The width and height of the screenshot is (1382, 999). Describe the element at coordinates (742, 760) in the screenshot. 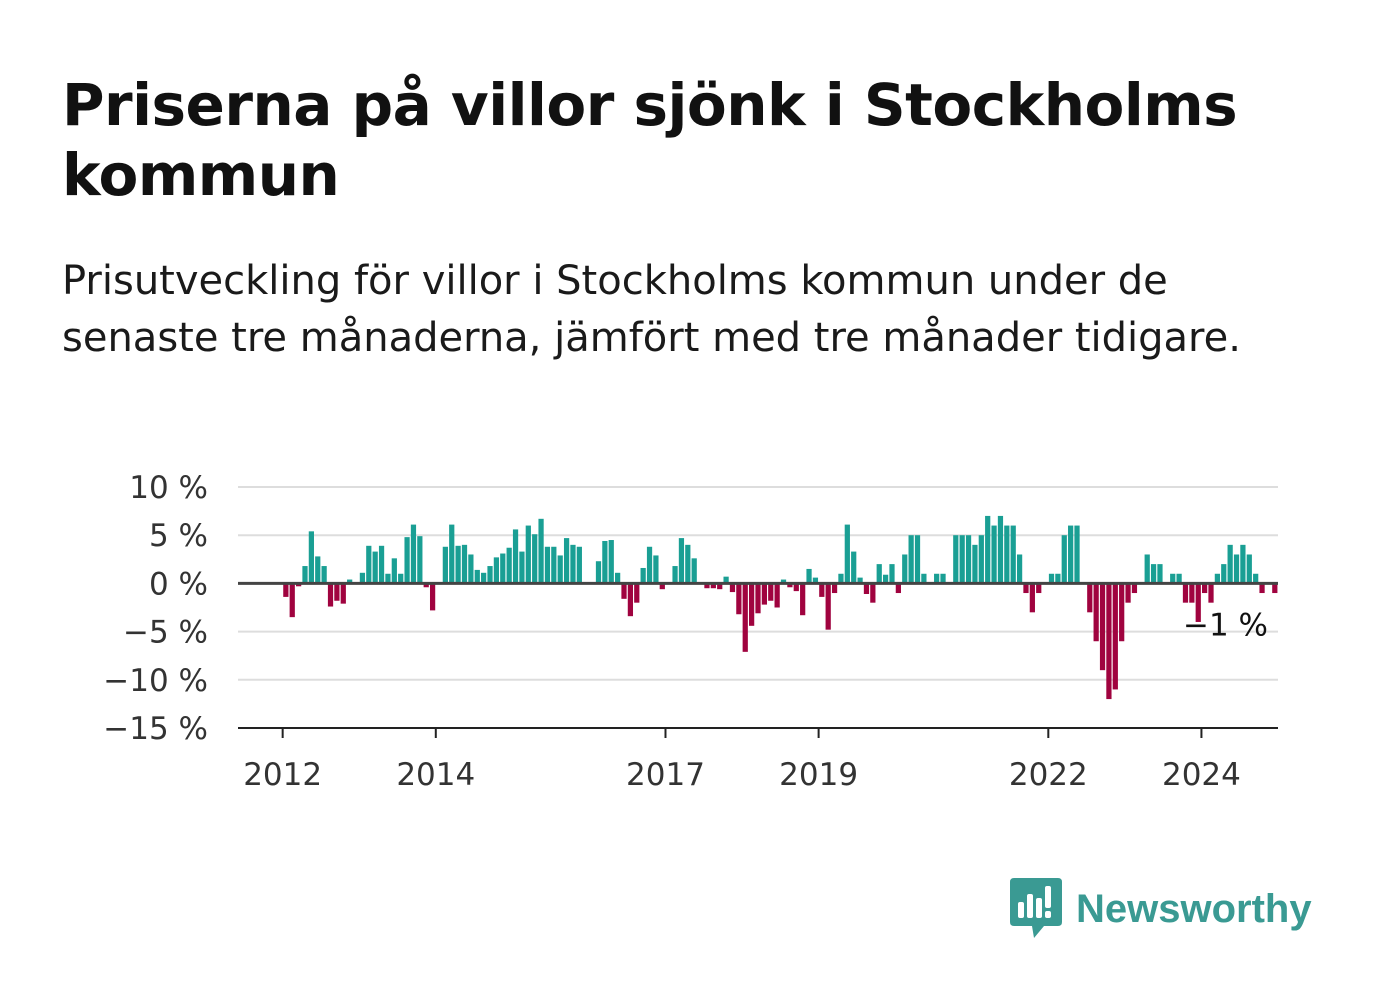

I see `x-axis-tick-labels: 2012 2014 2017 2019 2022 2024` at that location.